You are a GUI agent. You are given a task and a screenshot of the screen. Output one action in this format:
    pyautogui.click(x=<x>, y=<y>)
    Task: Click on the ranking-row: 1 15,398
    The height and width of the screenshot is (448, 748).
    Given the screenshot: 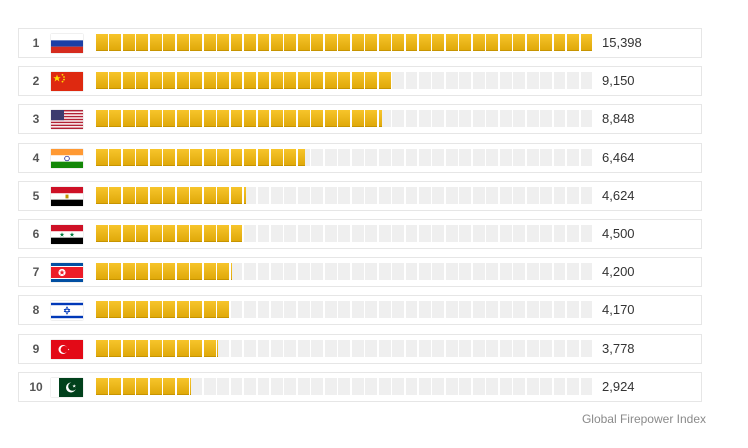 What is the action you would take?
    pyautogui.click(x=360, y=43)
    